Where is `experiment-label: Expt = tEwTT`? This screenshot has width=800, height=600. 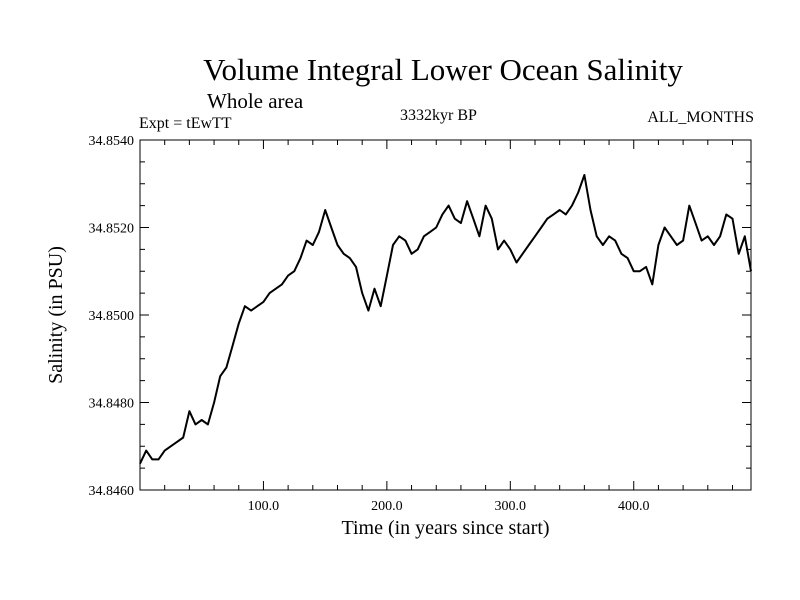 experiment-label: Expt = tEwTT is located at coordinates (185, 123).